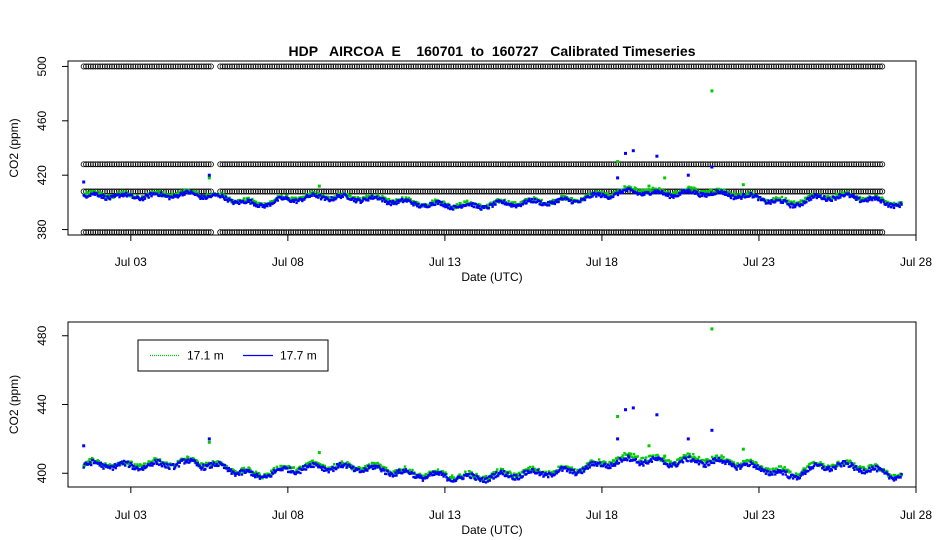 This screenshot has width=936, height=540. Describe the element at coordinates (657, 415) in the screenshot. I see `spike-point` at that location.